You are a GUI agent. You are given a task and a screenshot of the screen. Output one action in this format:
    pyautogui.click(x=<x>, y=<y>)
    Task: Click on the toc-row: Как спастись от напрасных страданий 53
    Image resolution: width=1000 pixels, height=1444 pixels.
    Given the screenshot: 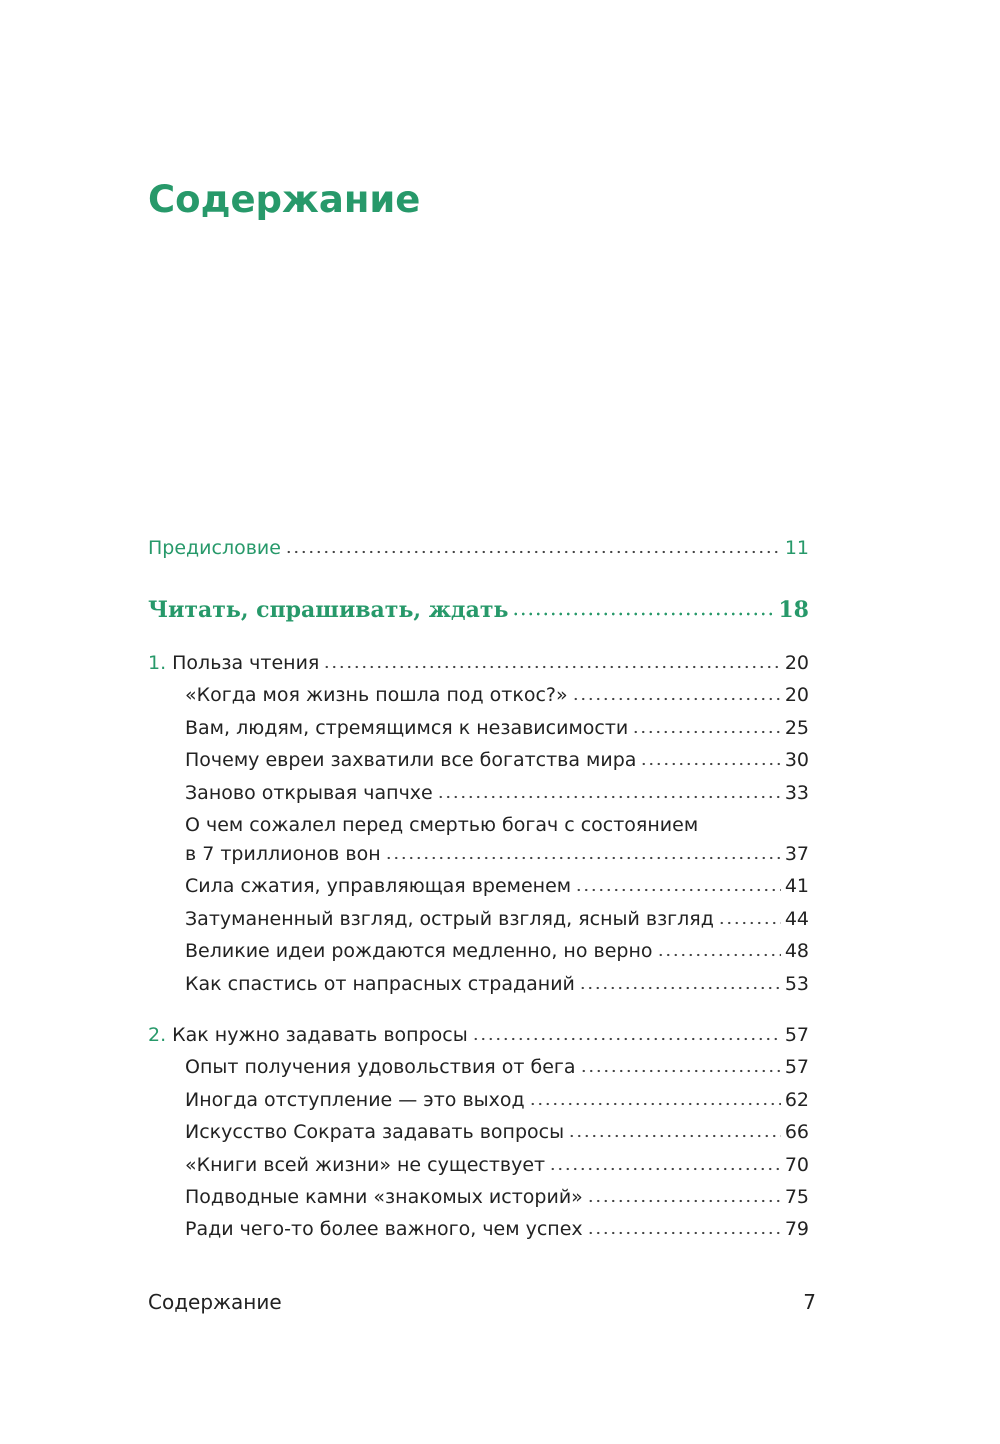 What is the action you would take?
    pyautogui.click(x=497, y=984)
    